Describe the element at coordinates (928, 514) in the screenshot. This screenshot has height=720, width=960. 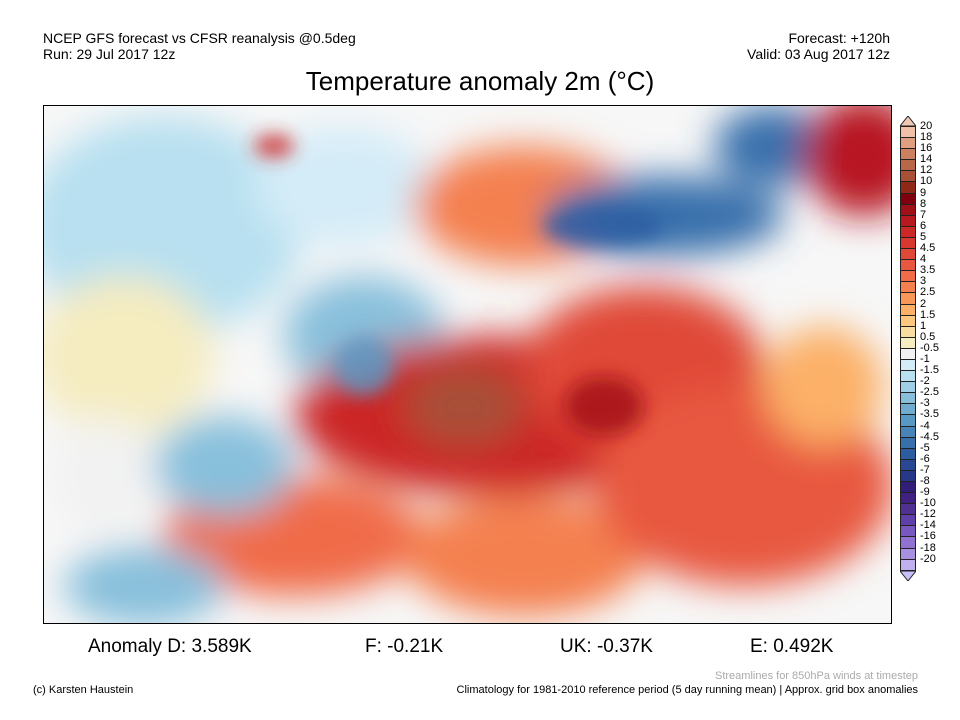
I see `colorbar-label: -12` at that location.